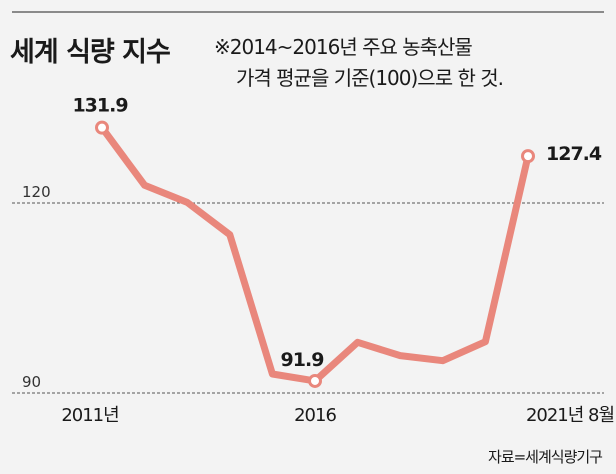 The width and height of the screenshot is (616, 474). What do you see at coordinates (102, 127) in the screenshot?
I see `data-point-2011` at bounding box center [102, 127].